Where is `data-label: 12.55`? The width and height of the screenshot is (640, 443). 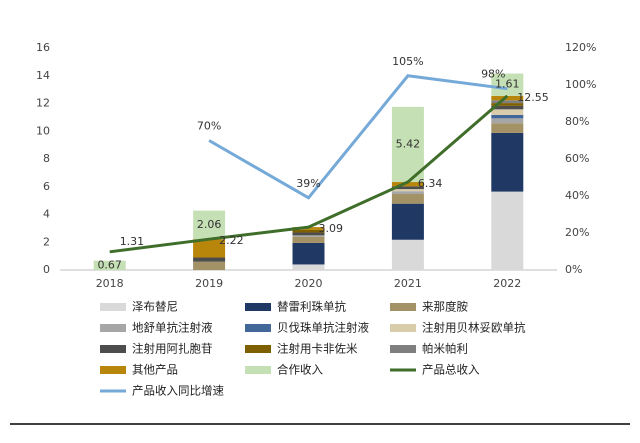 data-label: 12.55 is located at coordinates (533, 97).